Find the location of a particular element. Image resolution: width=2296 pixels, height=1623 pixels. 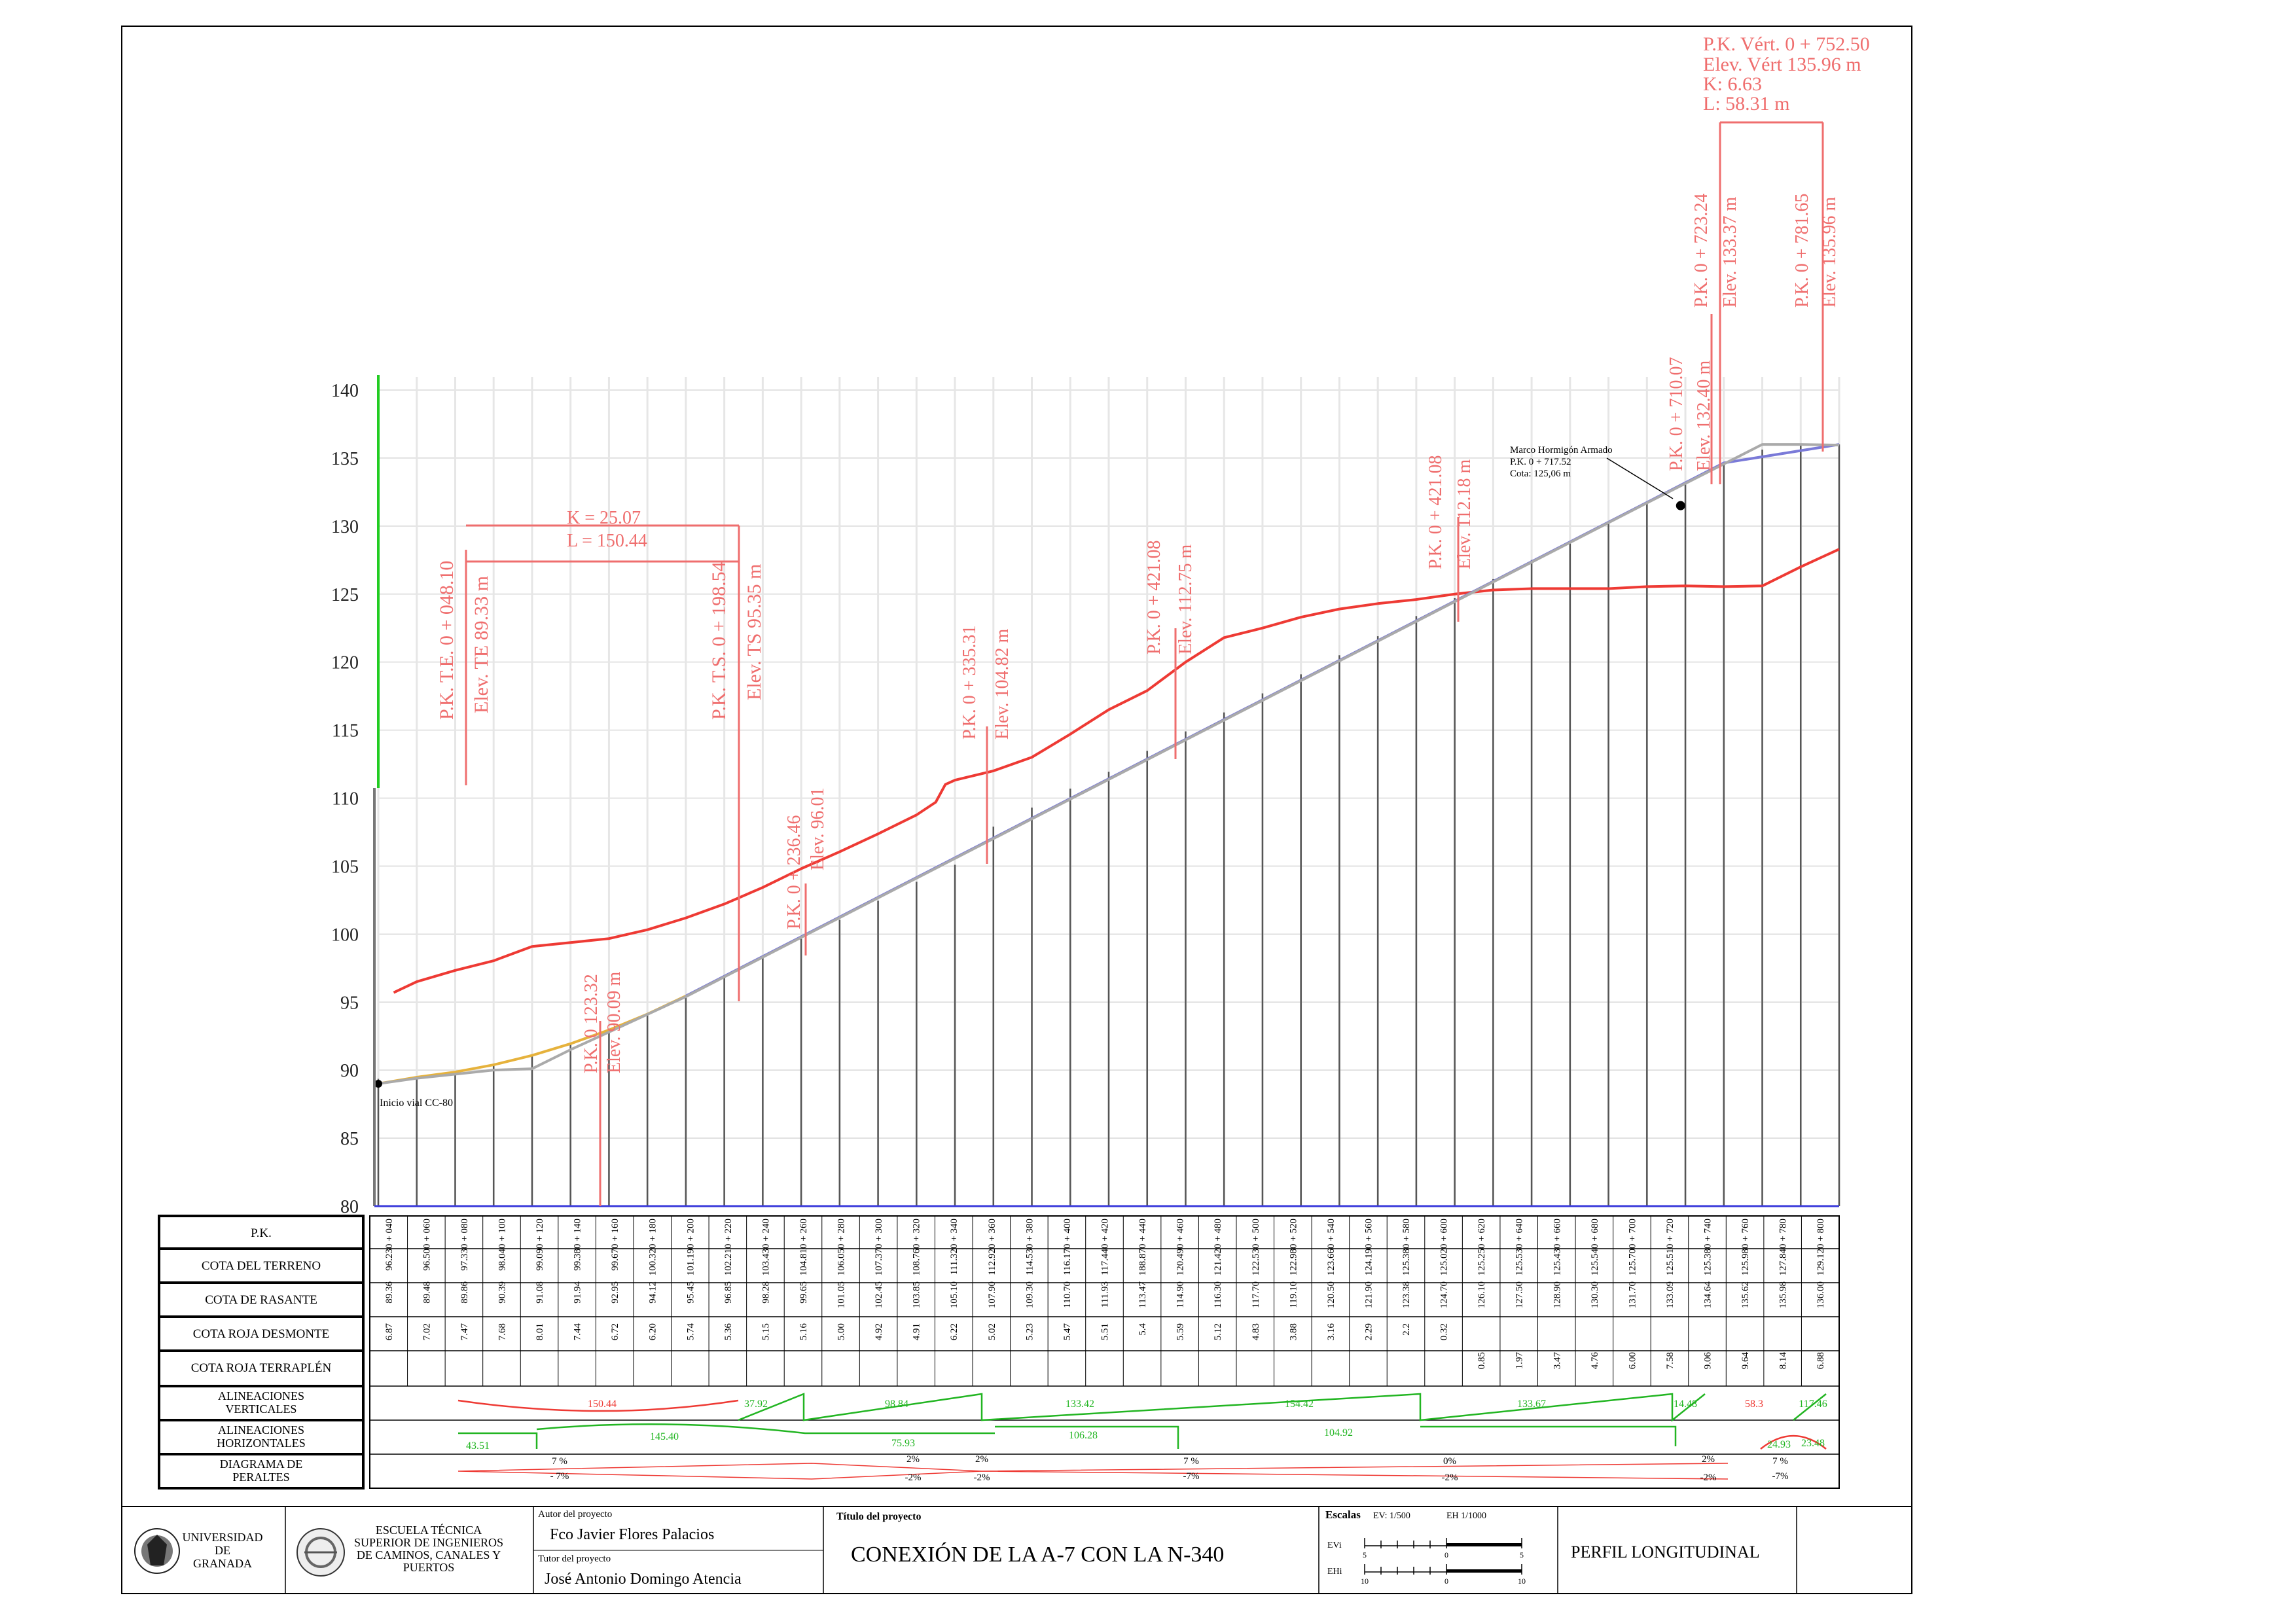

rasante-cell: 91.08 is located at coordinates (540, 1292).